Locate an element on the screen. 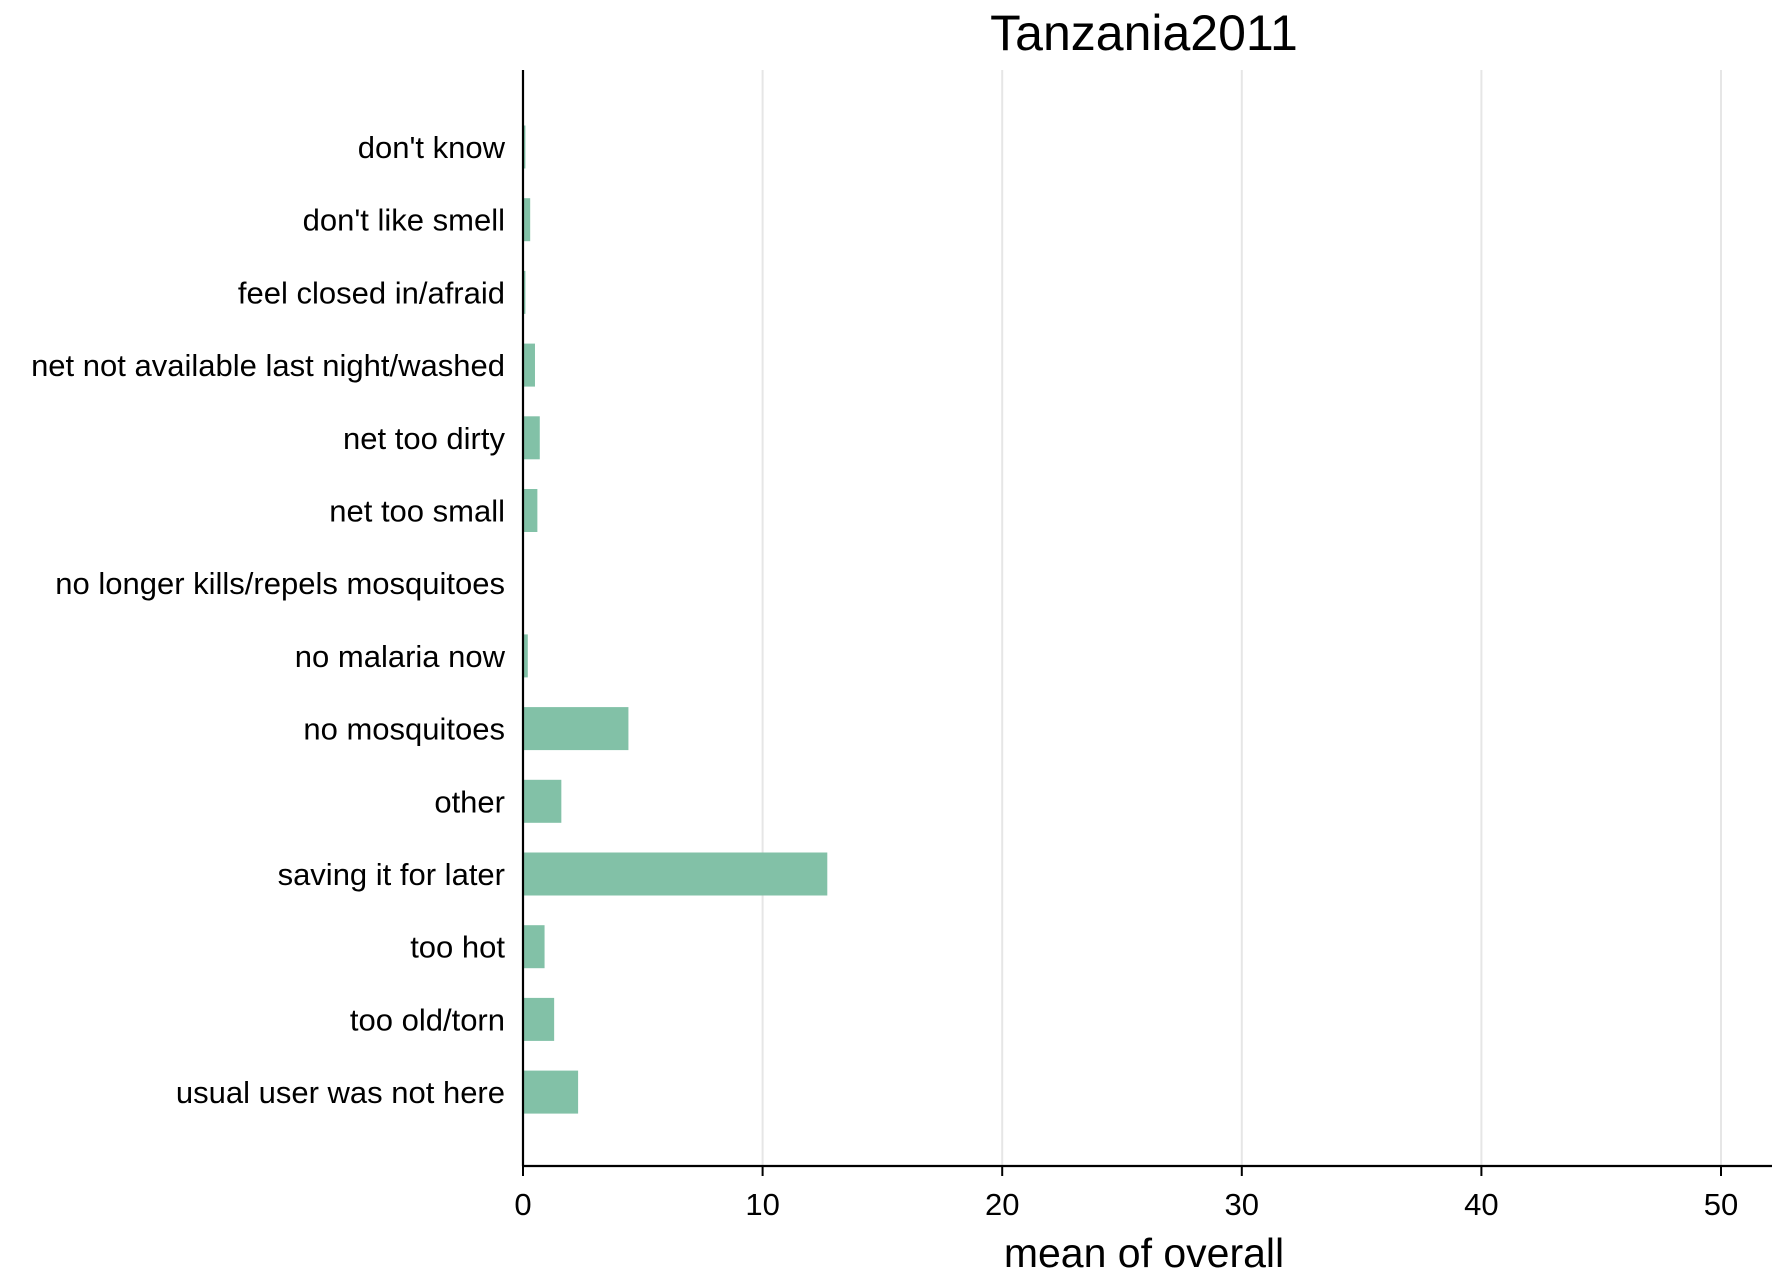 The height and width of the screenshot is (1288, 1772). category-label: net too small is located at coordinates (417, 511).